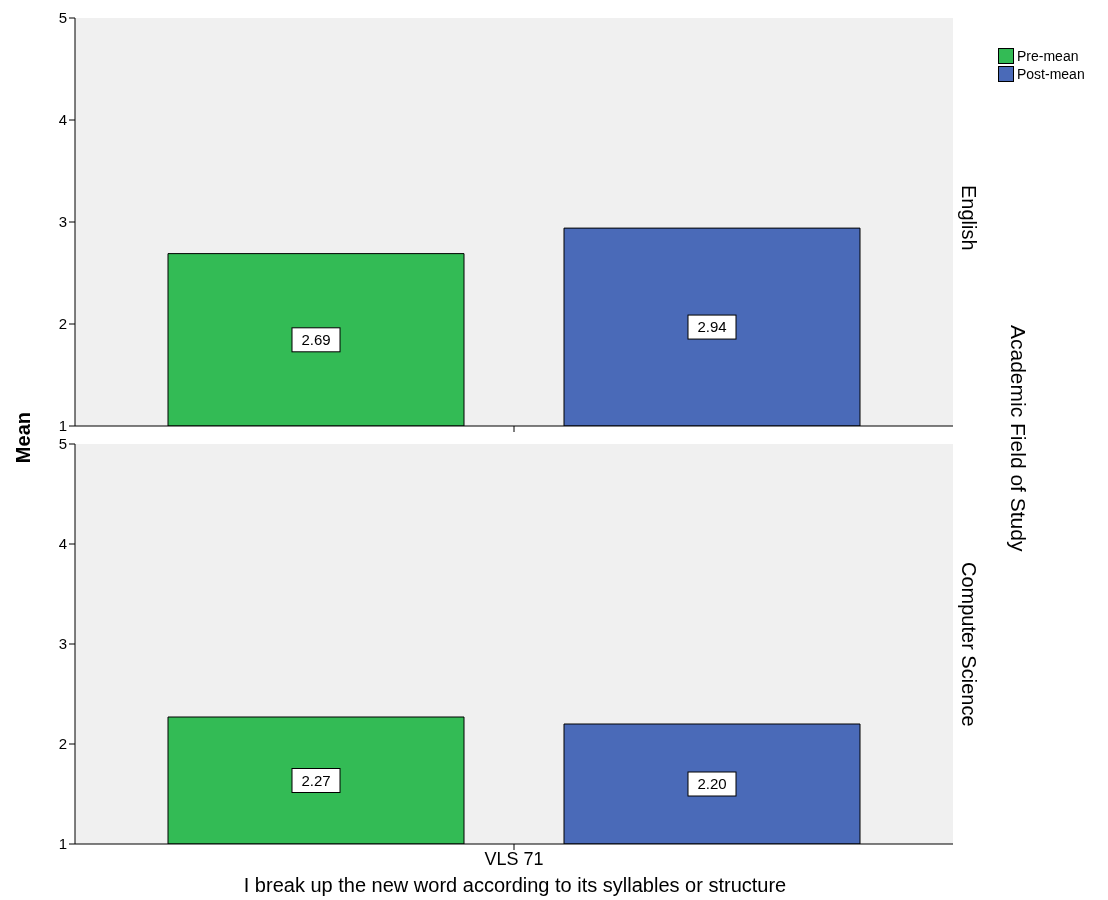 Image resolution: width=1108 pixels, height=900 pixels. What do you see at coordinates (23, 438) in the screenshot?
I see `y-axis-title: Mean` at bounding box center [23, 438].